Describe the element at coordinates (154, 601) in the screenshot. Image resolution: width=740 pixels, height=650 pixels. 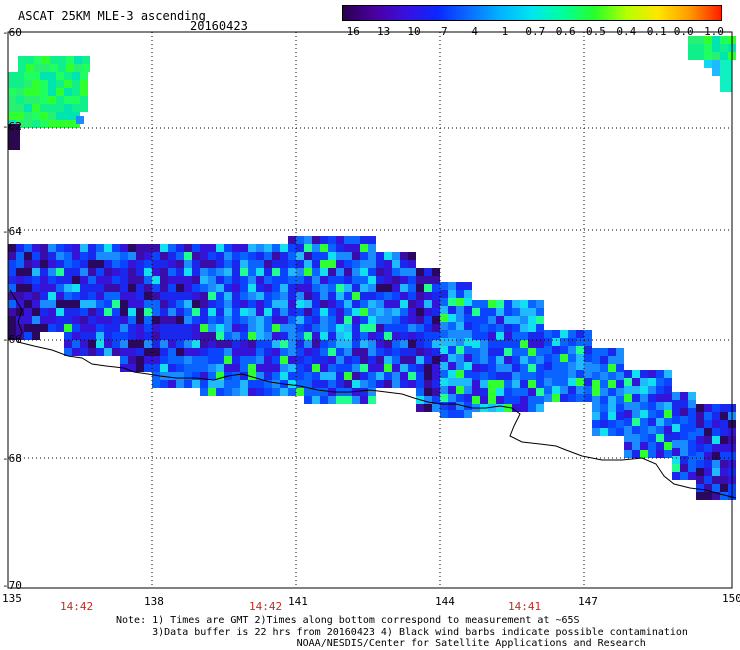
I see `x-label-1: 138` at that location.